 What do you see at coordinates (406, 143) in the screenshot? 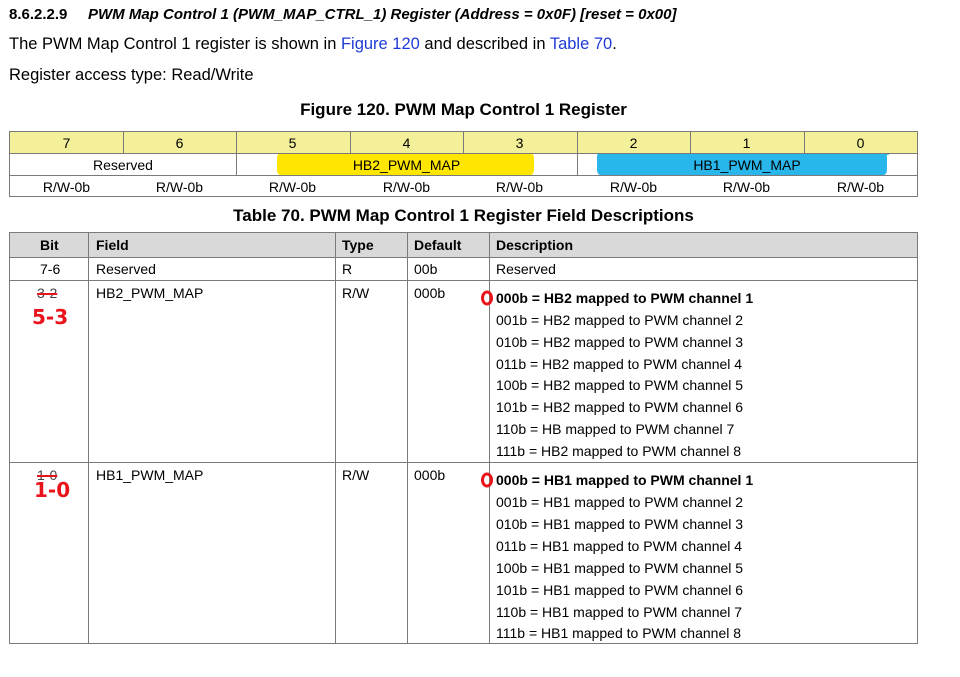
I see `bit-4: 4` at bounding box center [406, 143].